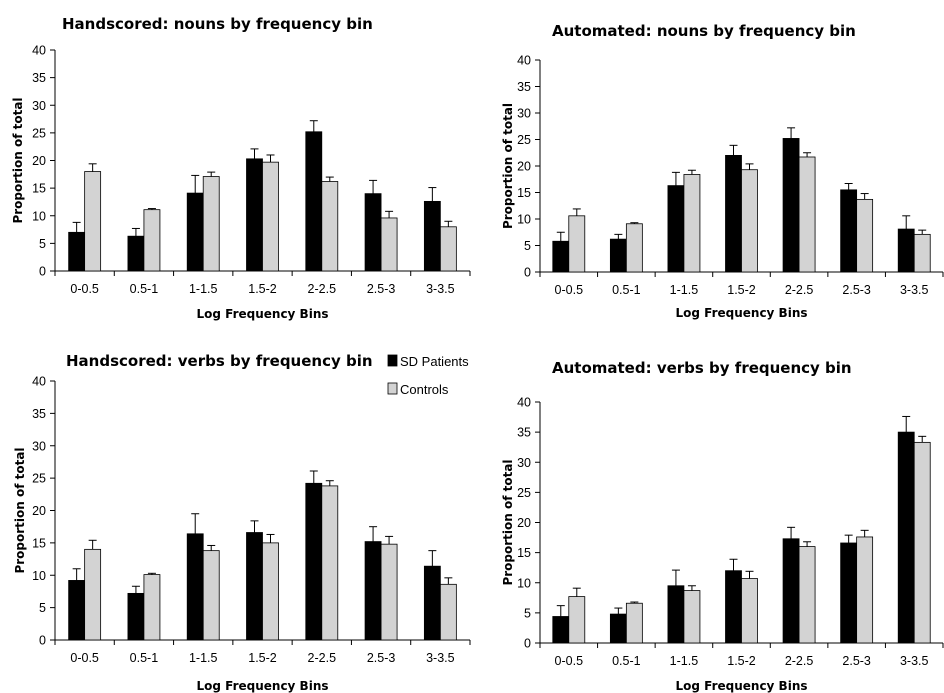 The height and width of the screenshot is (693, 944). I want to click on legend: SD Patients Controls, so click(428, 375).